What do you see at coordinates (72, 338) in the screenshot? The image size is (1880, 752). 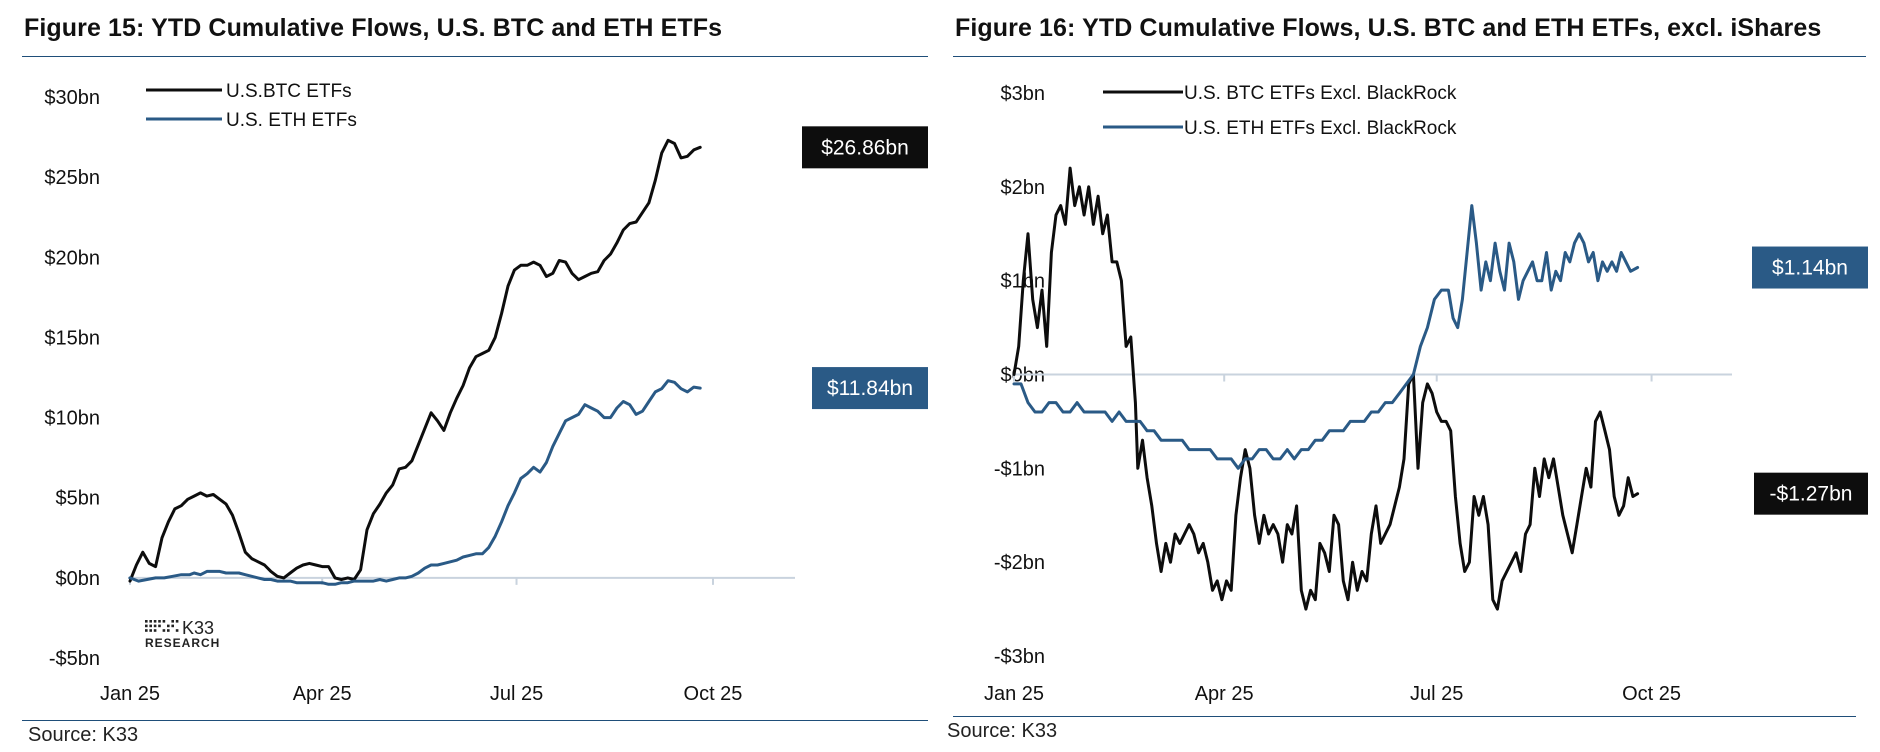 I see `y-tick-label: $15bn` at bounding box center [72, 338].